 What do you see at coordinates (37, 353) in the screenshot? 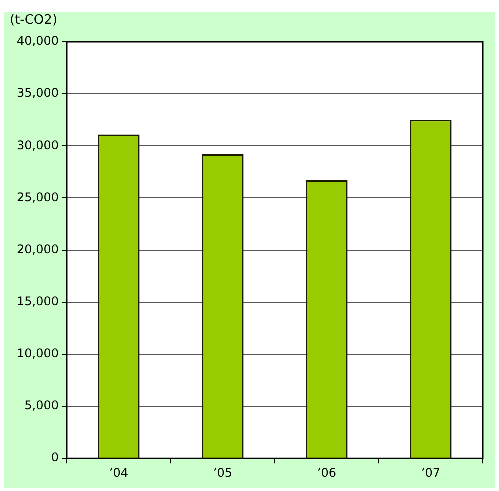
I see `y-tick-label: 10,000` at bounding box center [37, 353].